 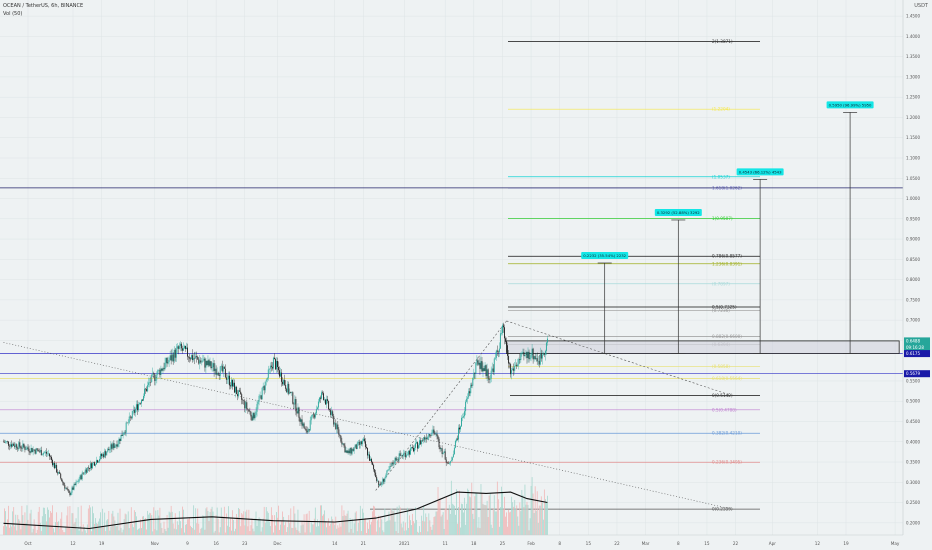 I want to click on time-tick-label: May, so click(x=895, y=543).